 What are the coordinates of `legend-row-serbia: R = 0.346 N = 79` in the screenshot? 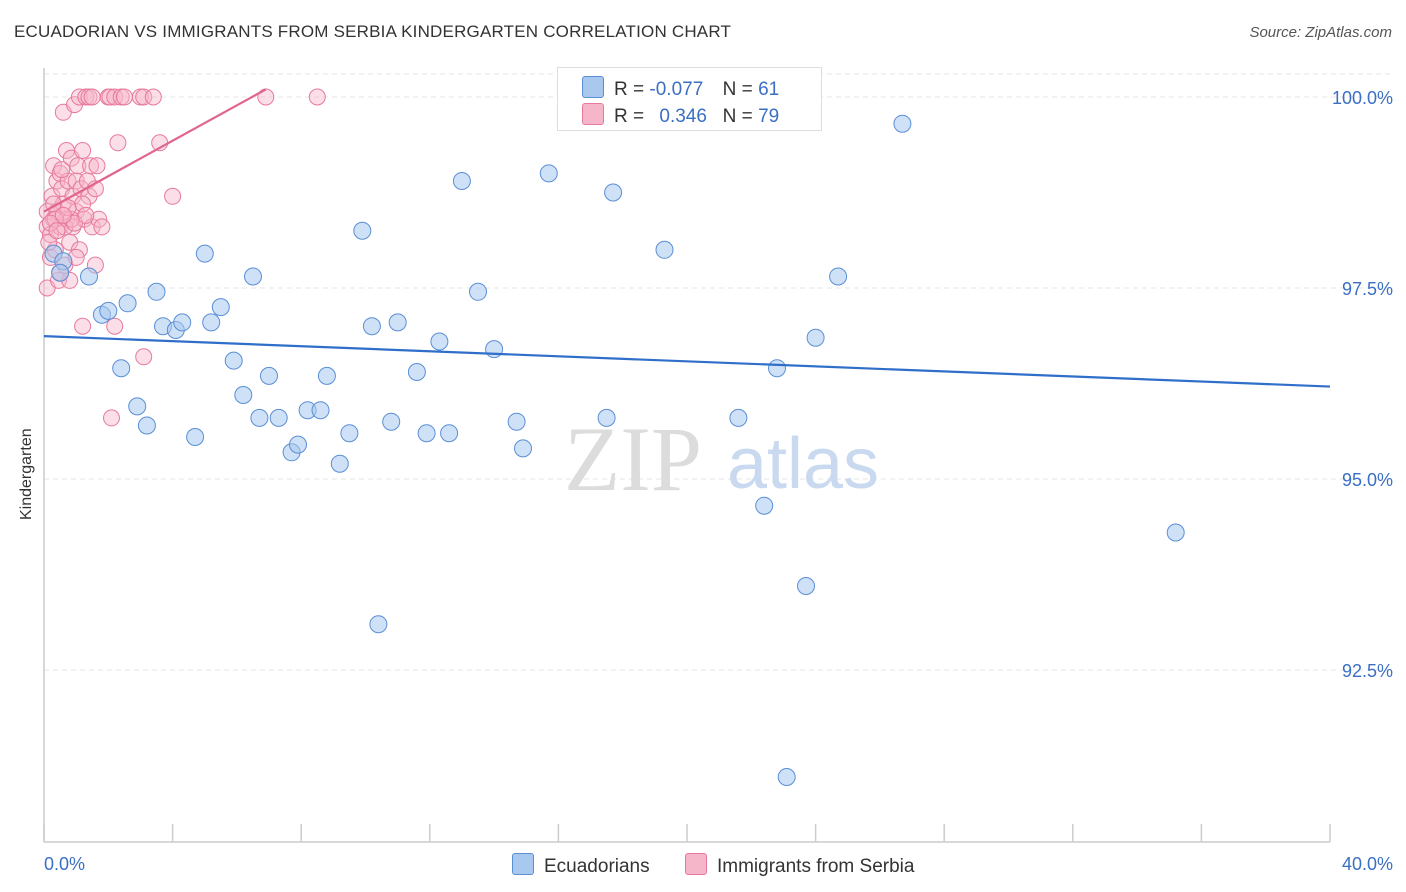 It's located at (680, 115).